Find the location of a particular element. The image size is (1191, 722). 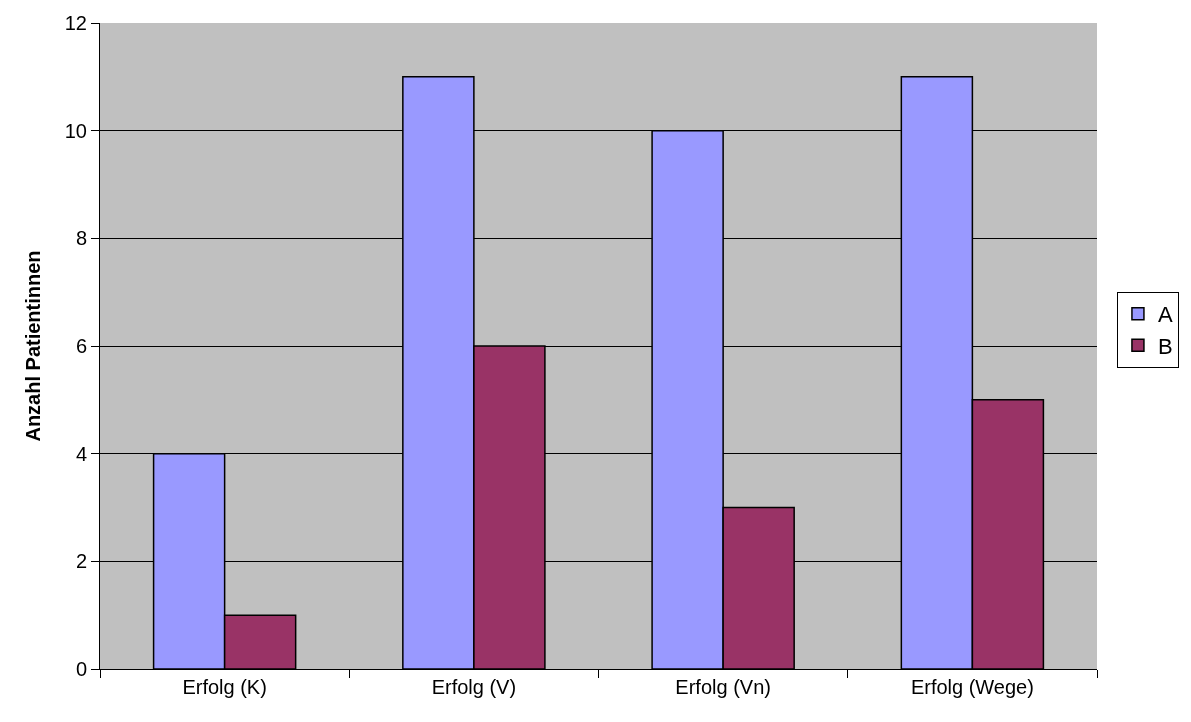

legend-label: A is located at coordinates (1165, 315).